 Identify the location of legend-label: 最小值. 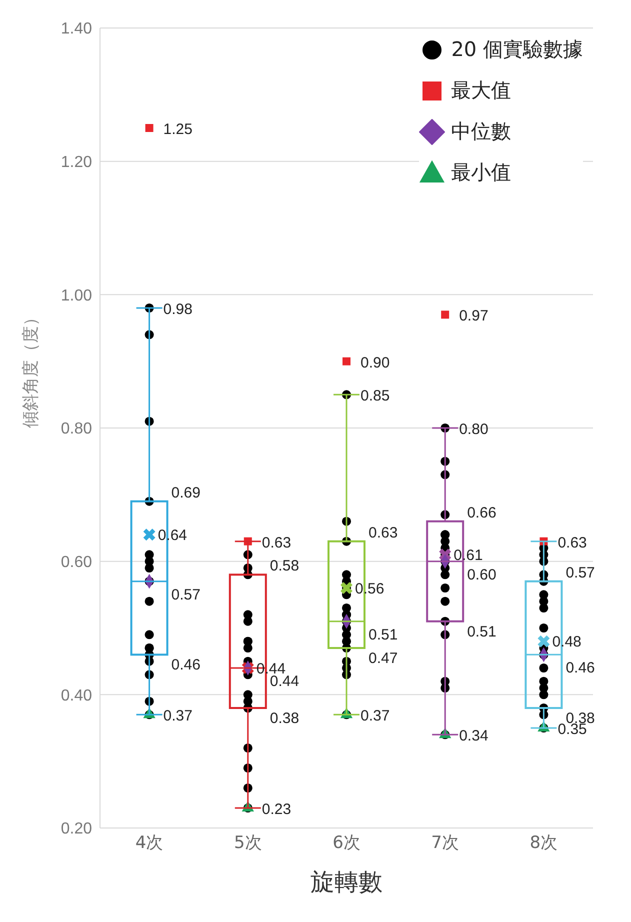
(481, 172).